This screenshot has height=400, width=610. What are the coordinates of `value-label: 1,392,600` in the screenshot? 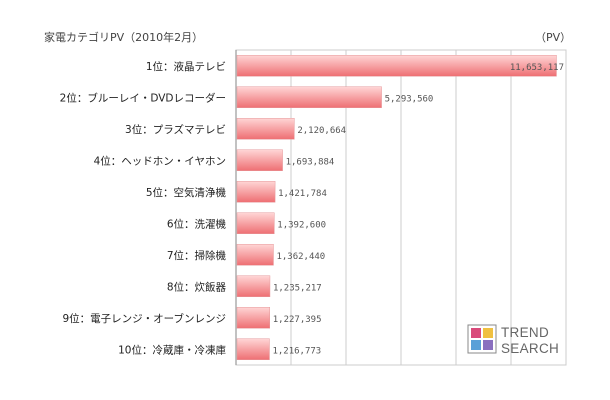 It's located at (301, 225).